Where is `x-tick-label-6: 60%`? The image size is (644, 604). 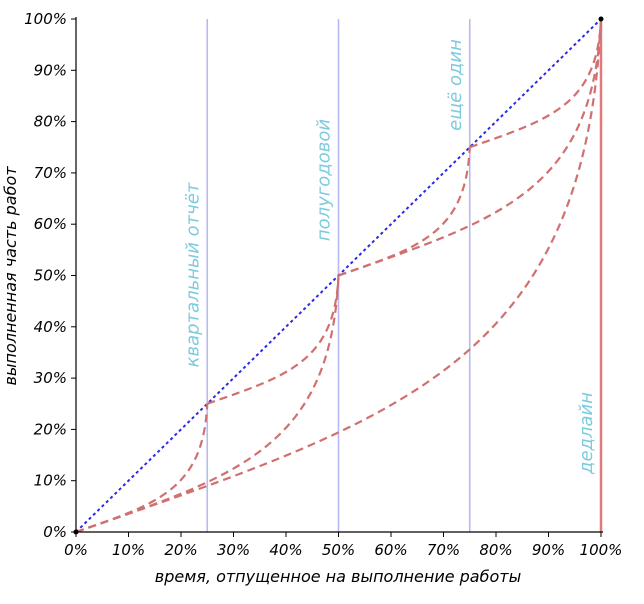
x-tick-label-6: 60% is located at coordinates (390, 550).